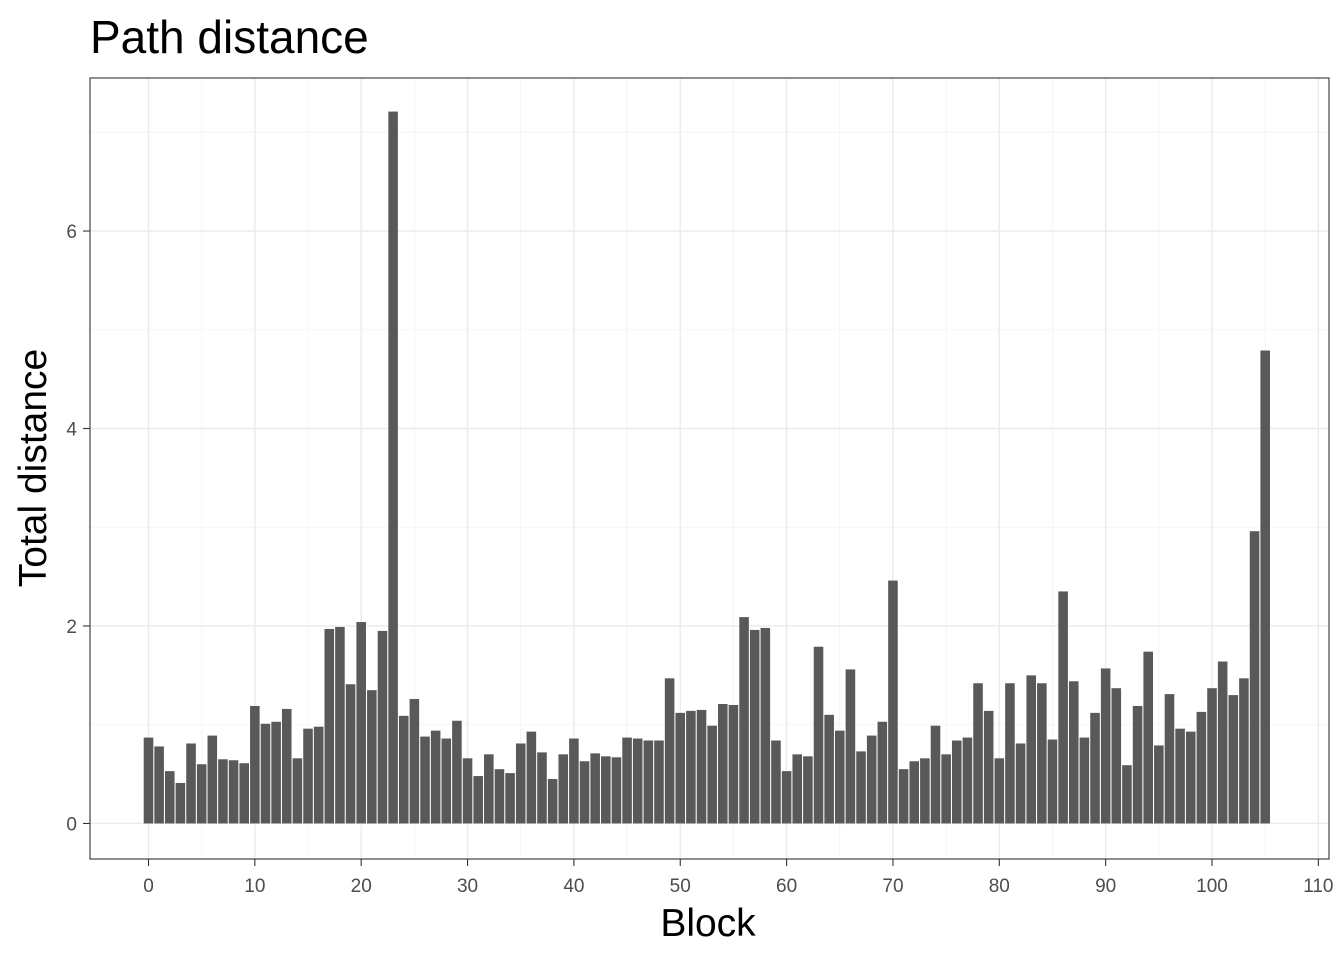 This screenshot has height=960, width=1344. What do you see at coordinates (573, 886) in the screenshot?
I see `x-tick-label: 40` at bounding box center [573, 886].